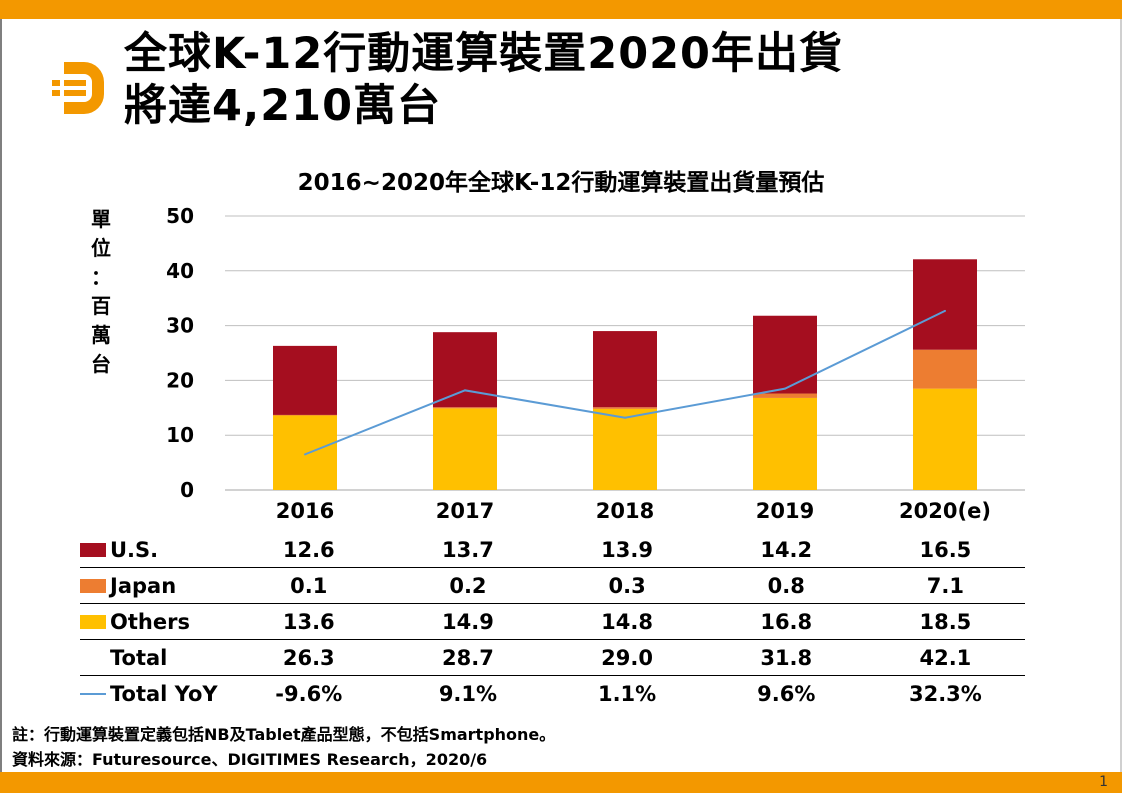  Describe the element at coordinates (465, 408) in the screenshot. I see `bar-japan-2017` at that location.